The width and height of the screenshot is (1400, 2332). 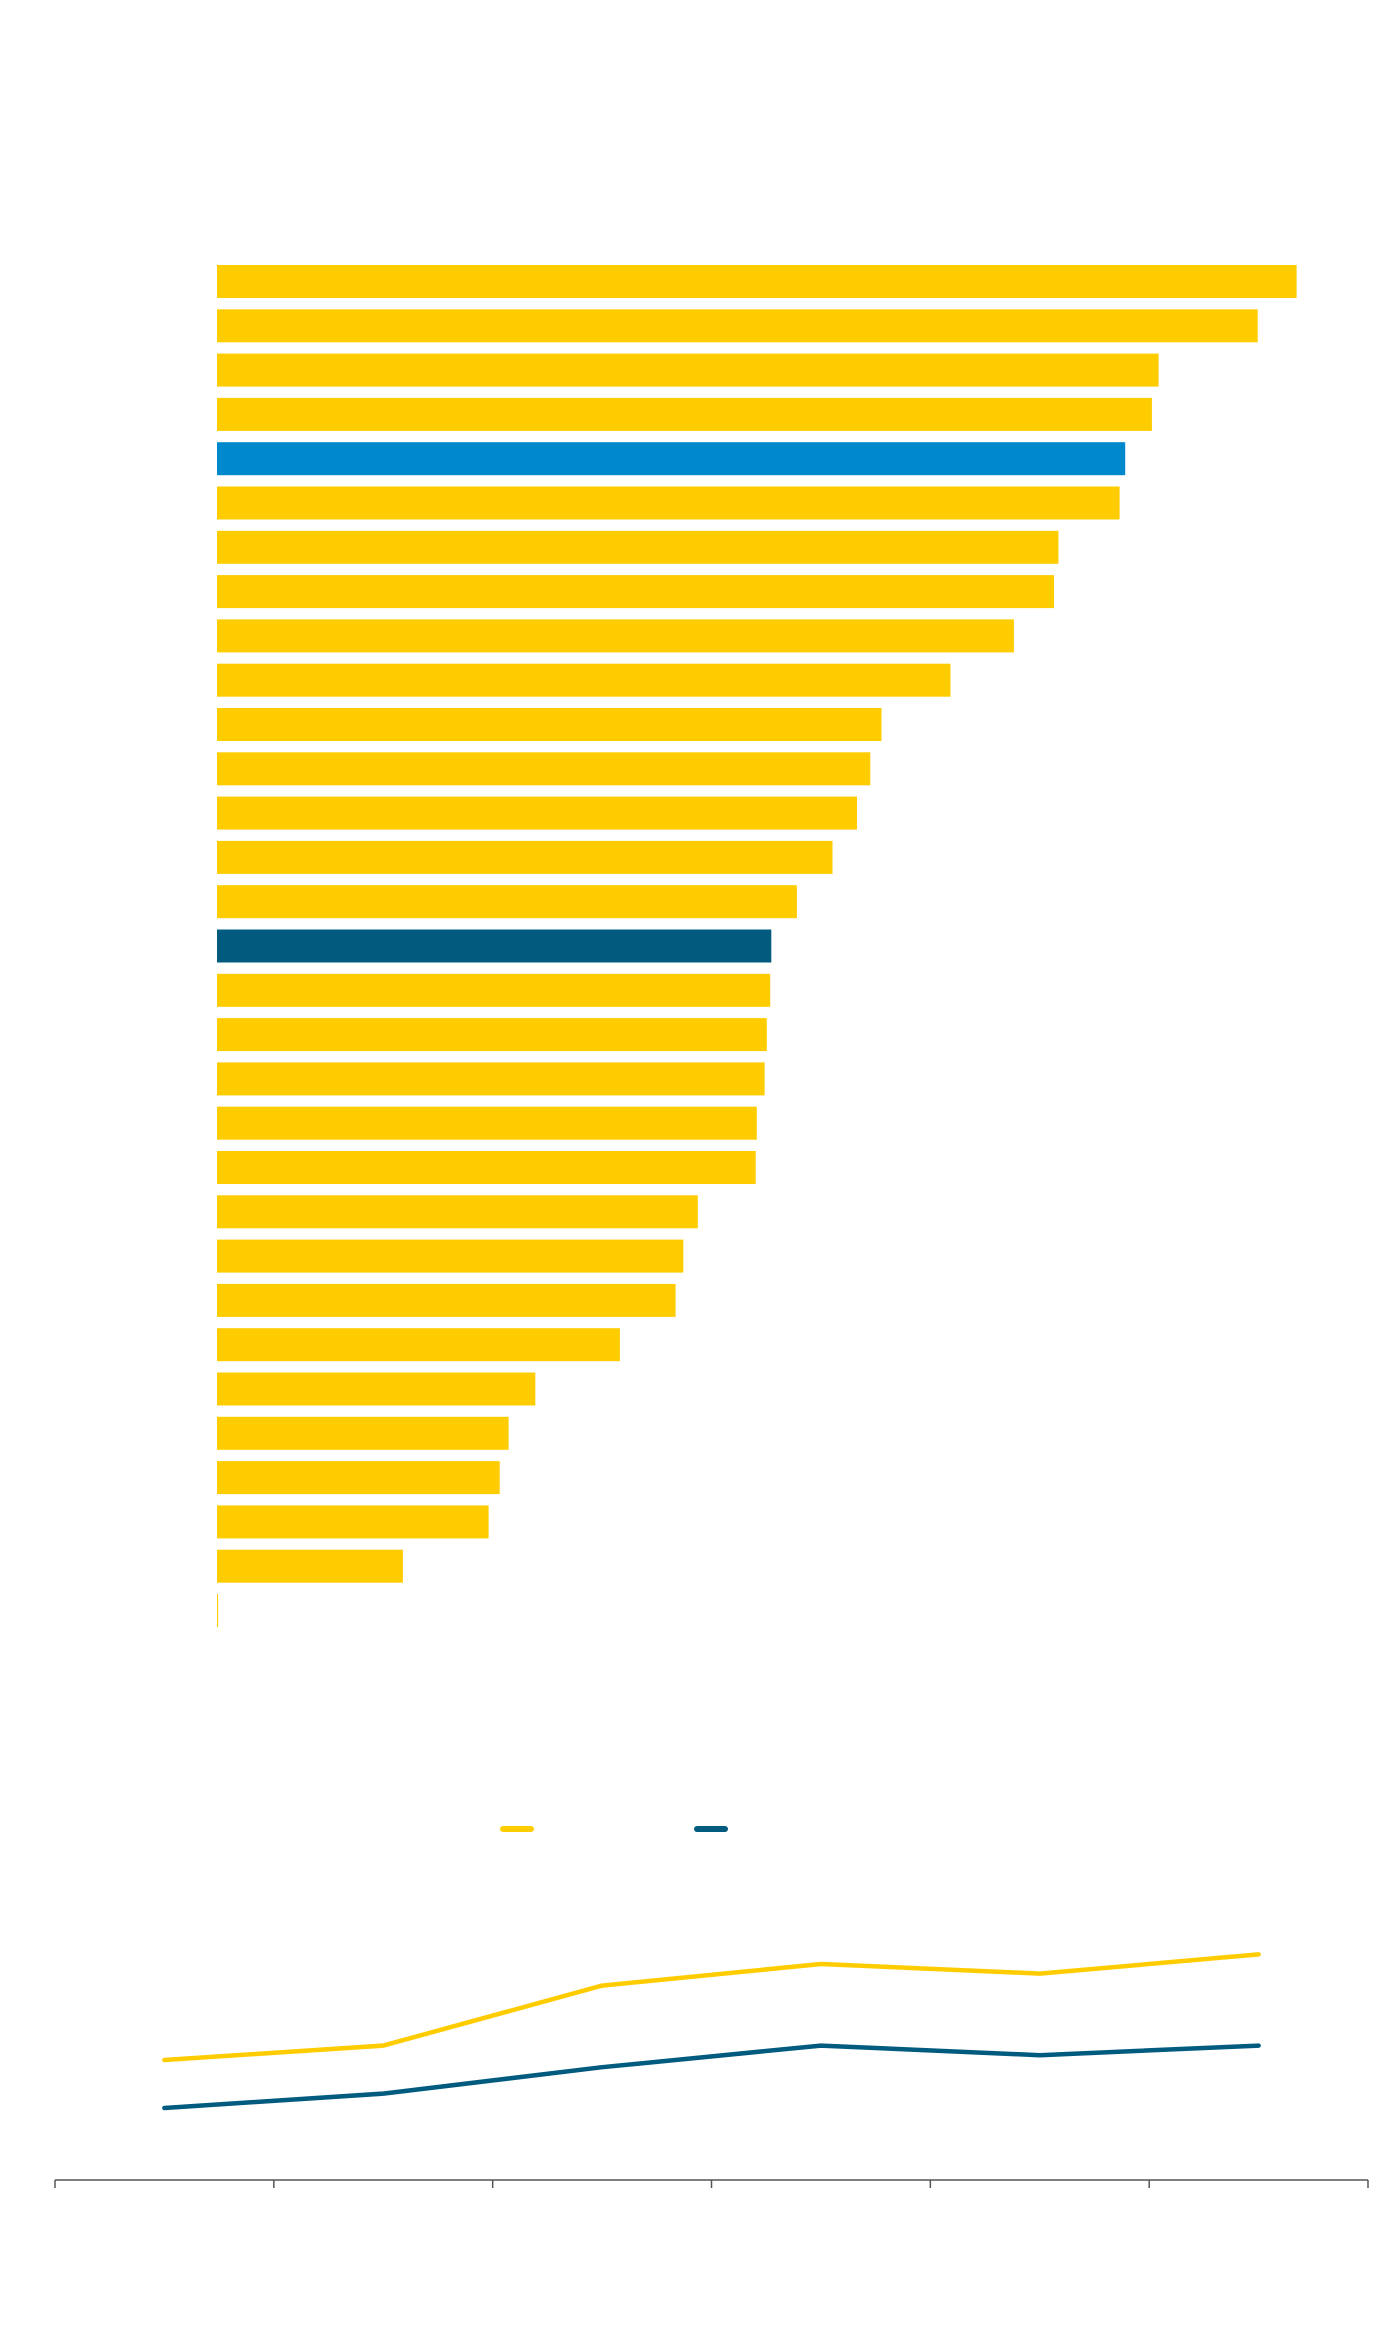 What do you see at coordinates (619, 1829) in the screenshot?
I see `legend` at bounding box center [619, 1829].